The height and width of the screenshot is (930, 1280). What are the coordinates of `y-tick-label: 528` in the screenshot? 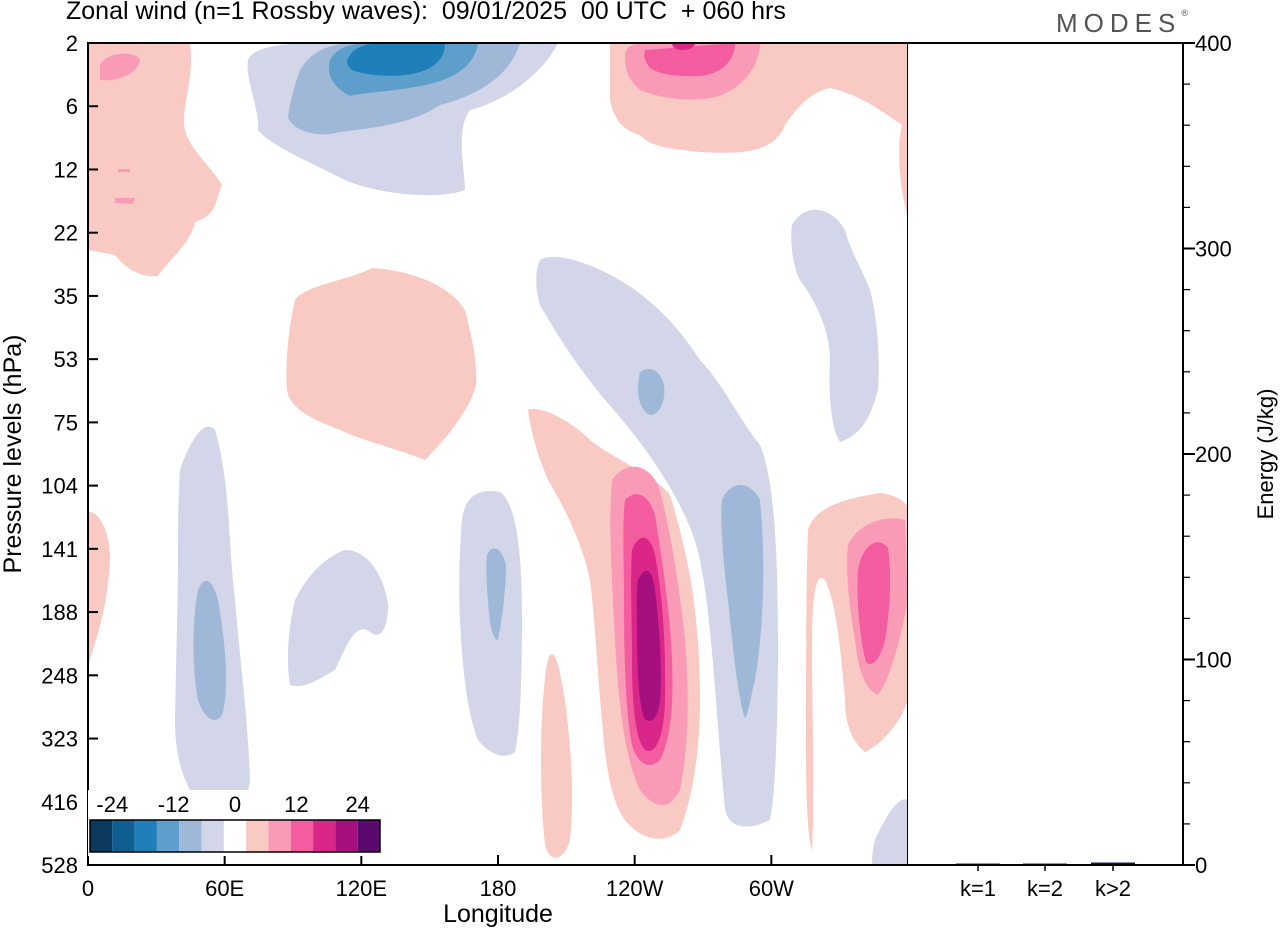 It's located at (59, 865).